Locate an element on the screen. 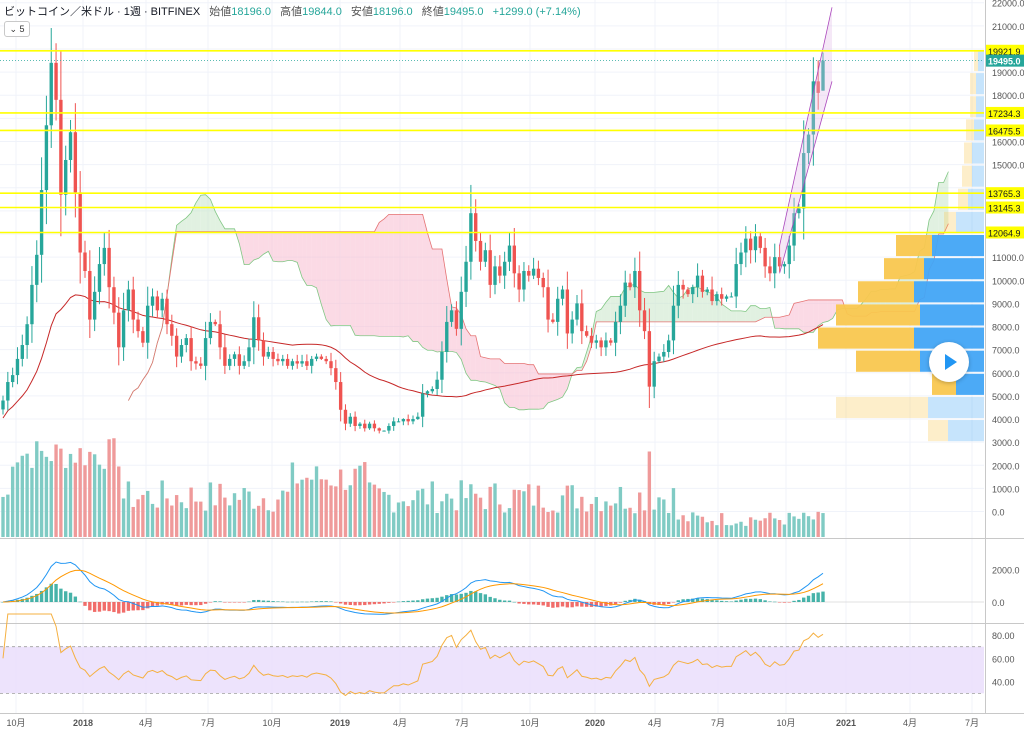  volume-profile-up-bar is located at coordinates (952, 315).